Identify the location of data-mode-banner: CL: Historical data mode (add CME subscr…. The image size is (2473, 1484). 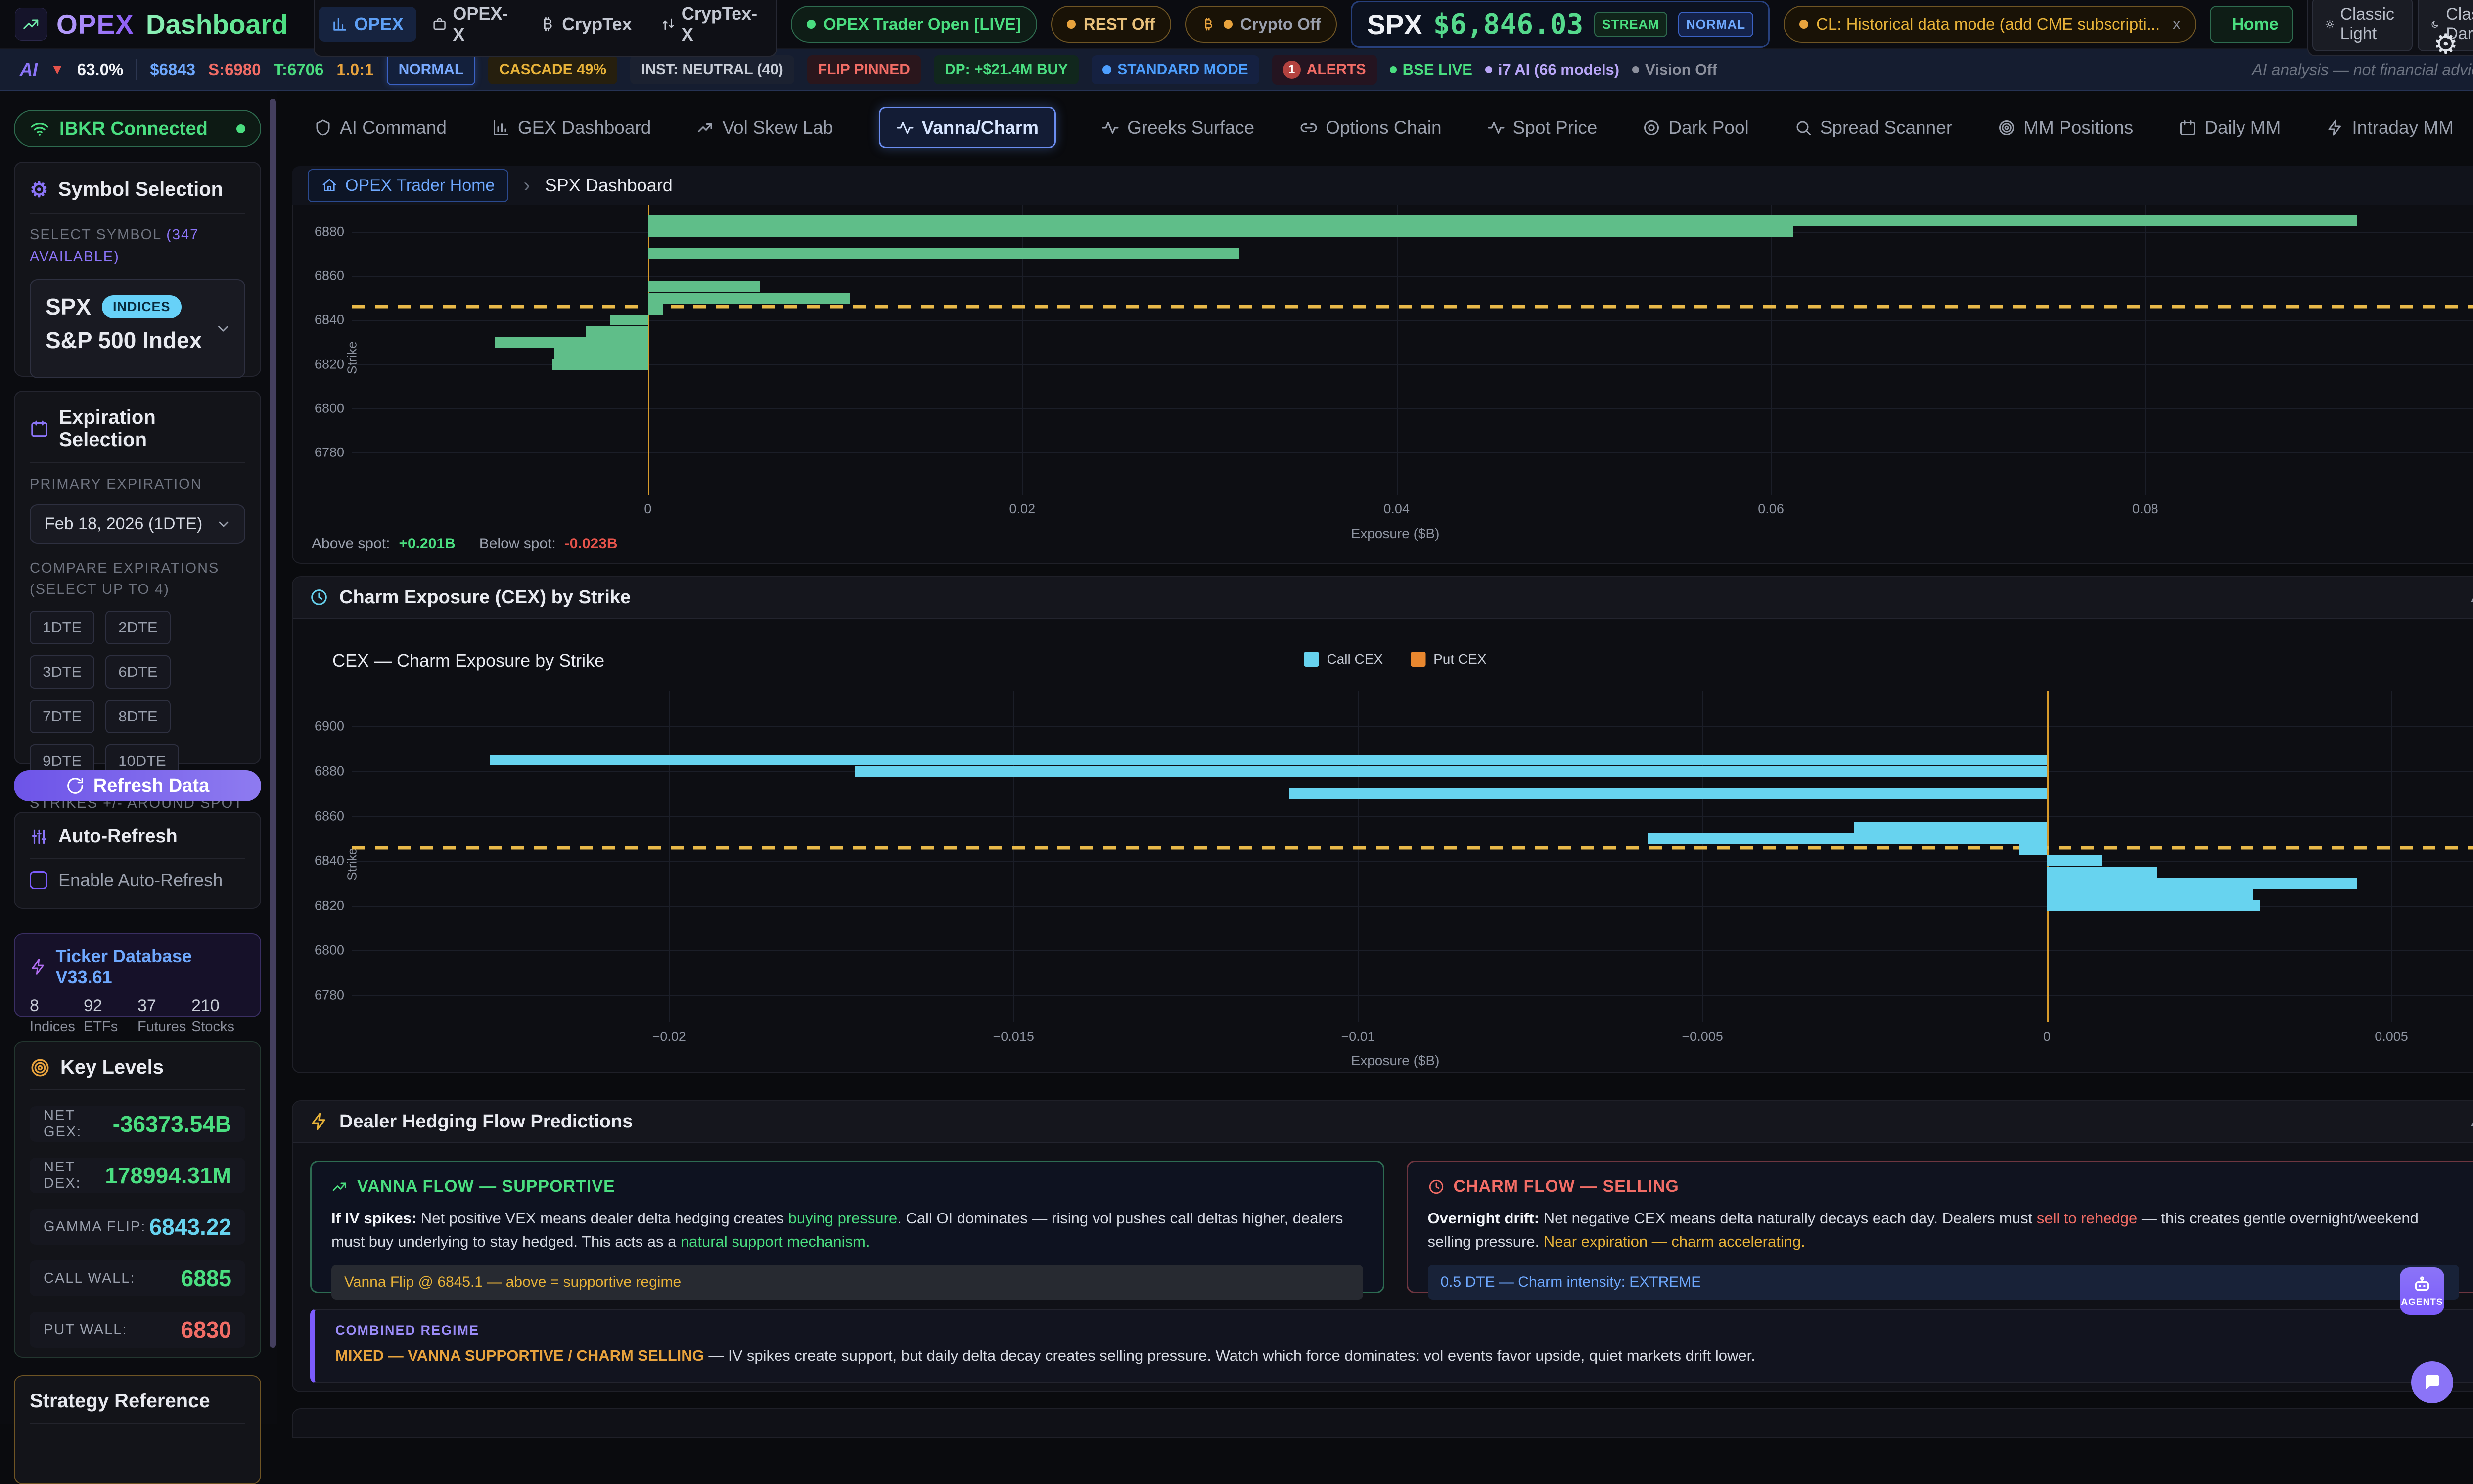
(1990, 24).